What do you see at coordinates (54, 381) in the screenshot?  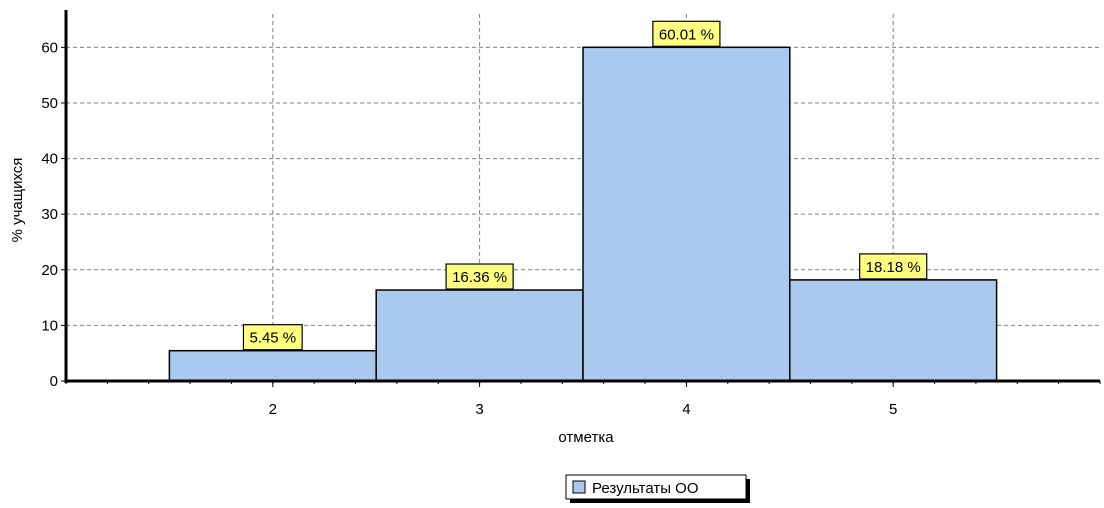 I see `y-tick-label: 0` at bounding box center [54, 381].